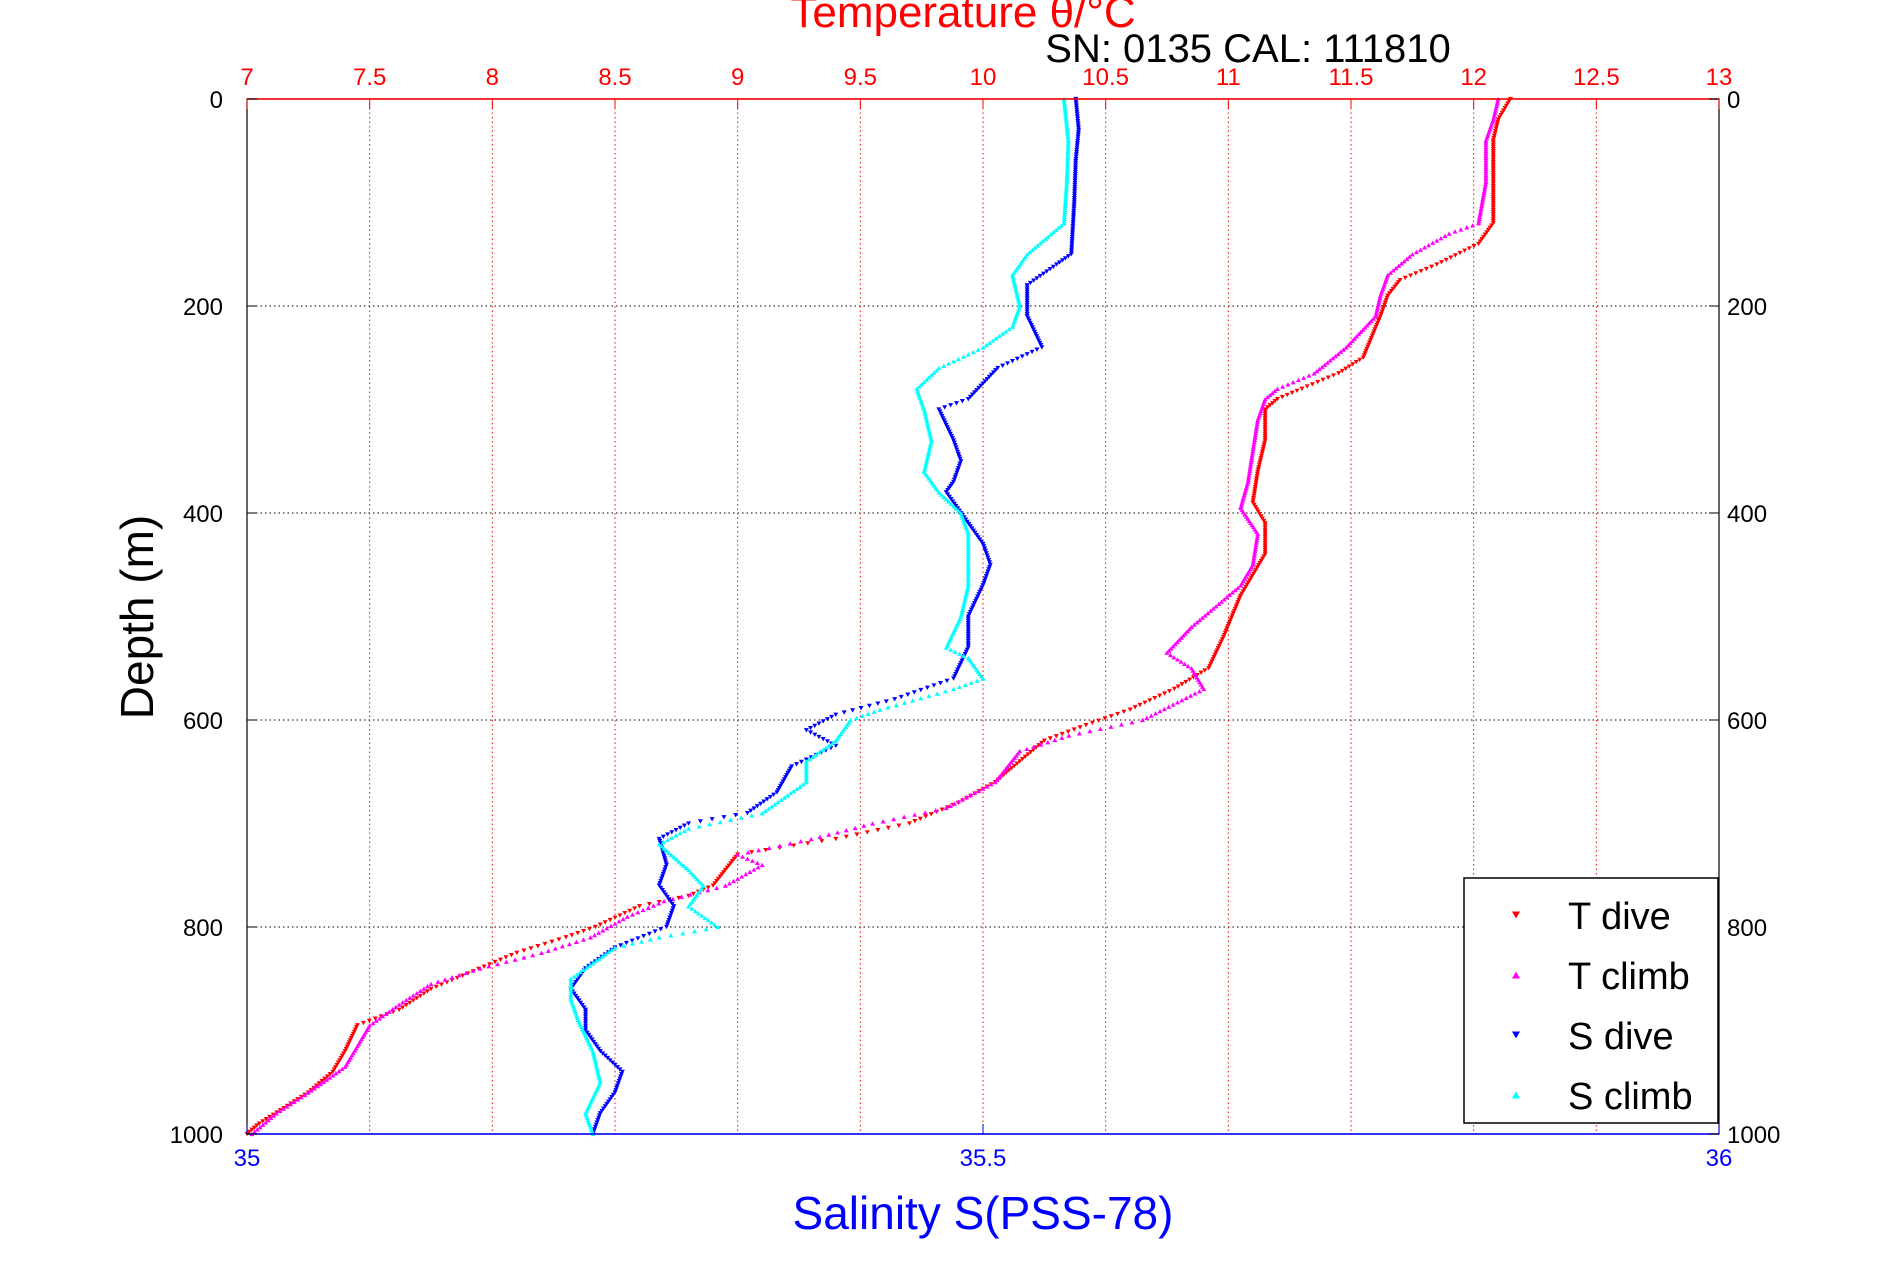 Image resolution: width=1891 pixels, height=1262 pixels. I want to click on y-tick-label-left: 200, so click(203, 307).